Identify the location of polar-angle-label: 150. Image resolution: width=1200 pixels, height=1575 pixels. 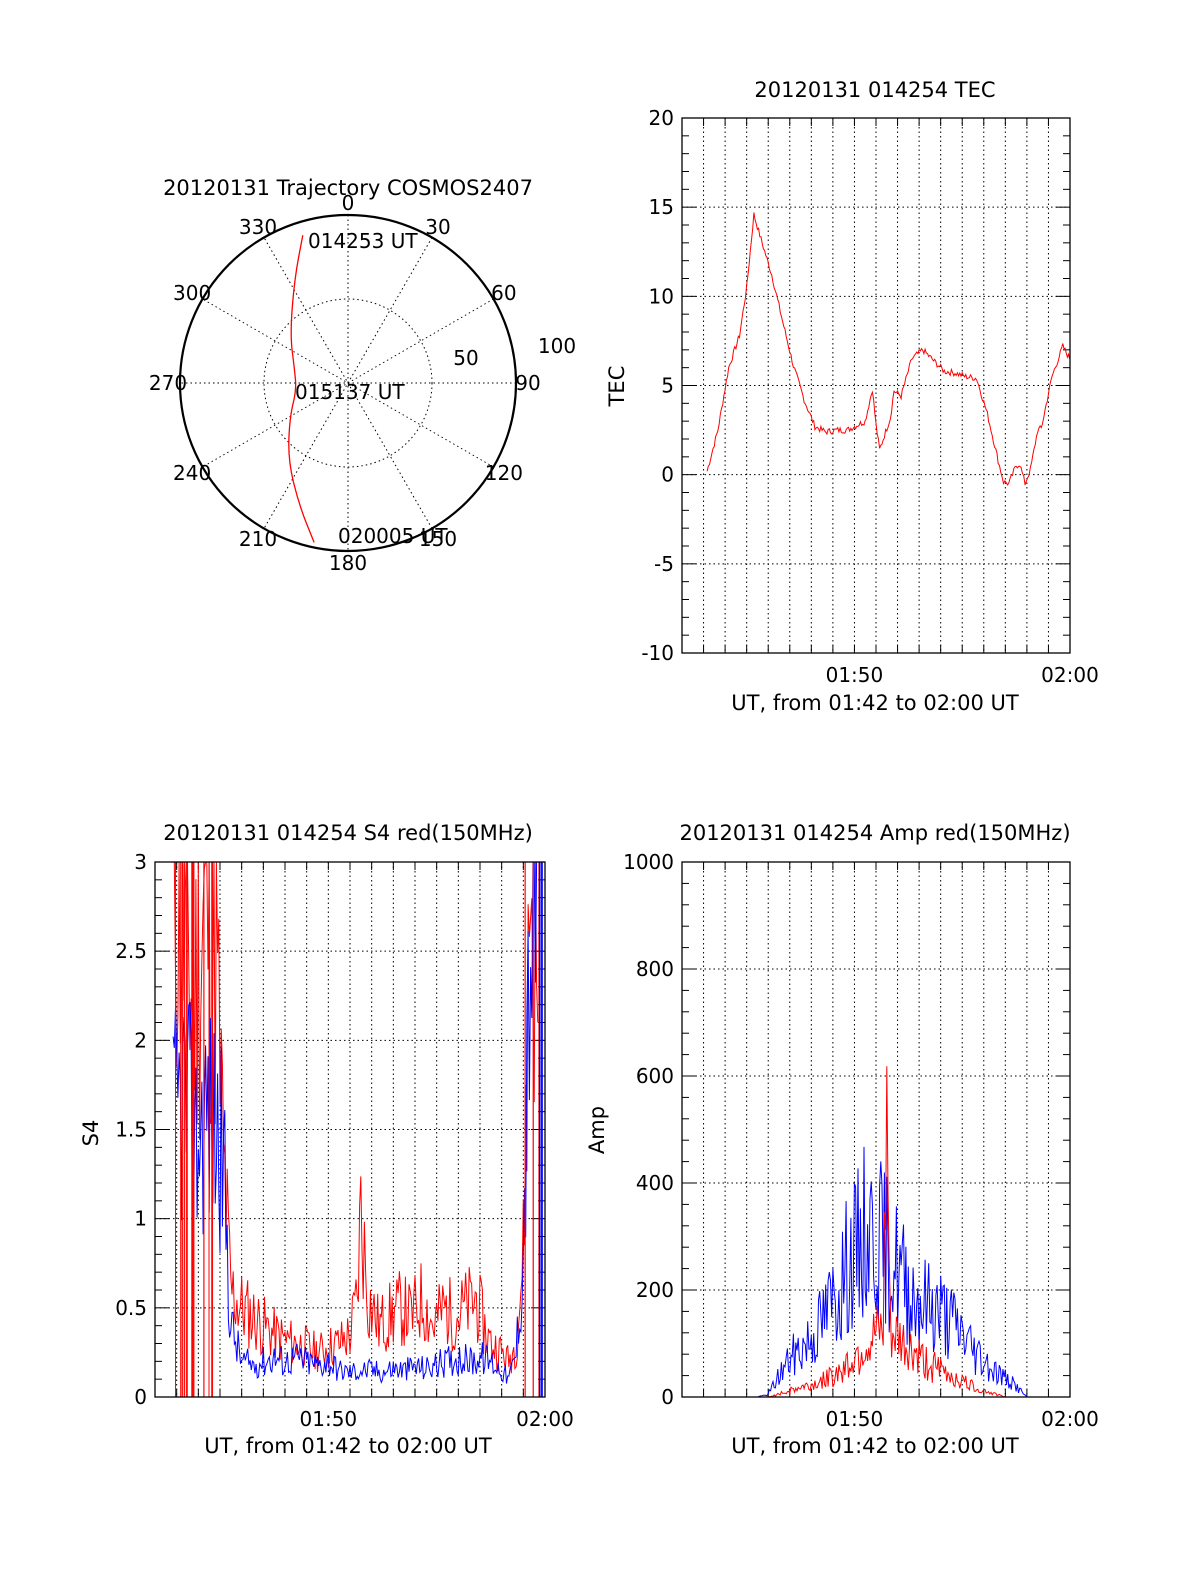
(438, 539).